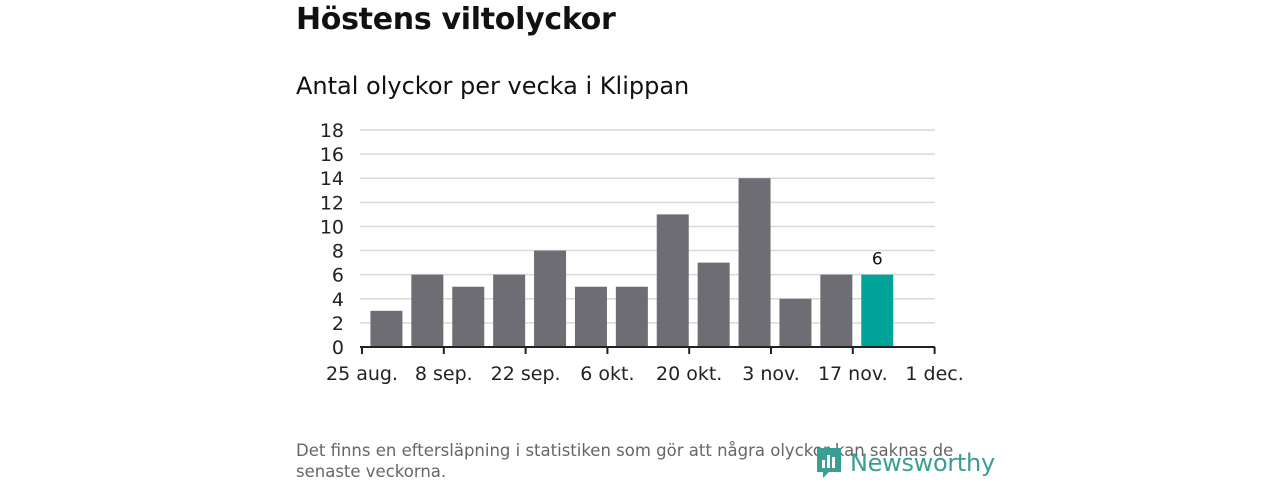  Describe the element at coordinates (338, 348) in the screenshot. I see `y-tick-label: 0` at that location.